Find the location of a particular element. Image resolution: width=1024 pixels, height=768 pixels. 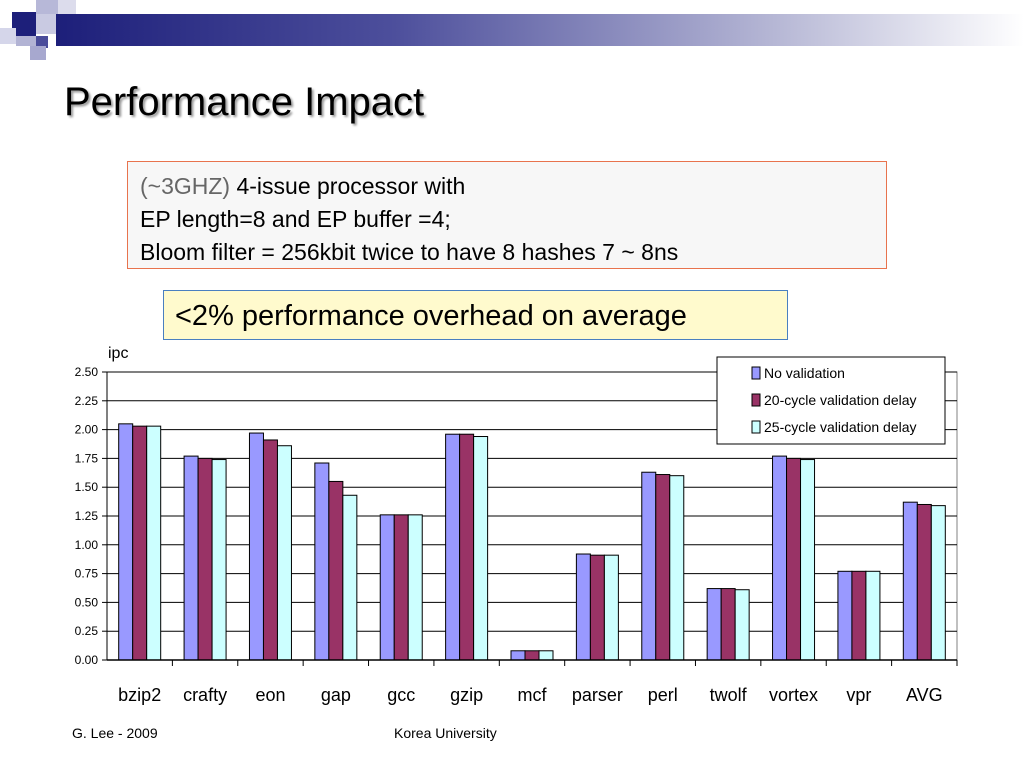

footer-institution: Korea University is located at coordinates (445, 733).